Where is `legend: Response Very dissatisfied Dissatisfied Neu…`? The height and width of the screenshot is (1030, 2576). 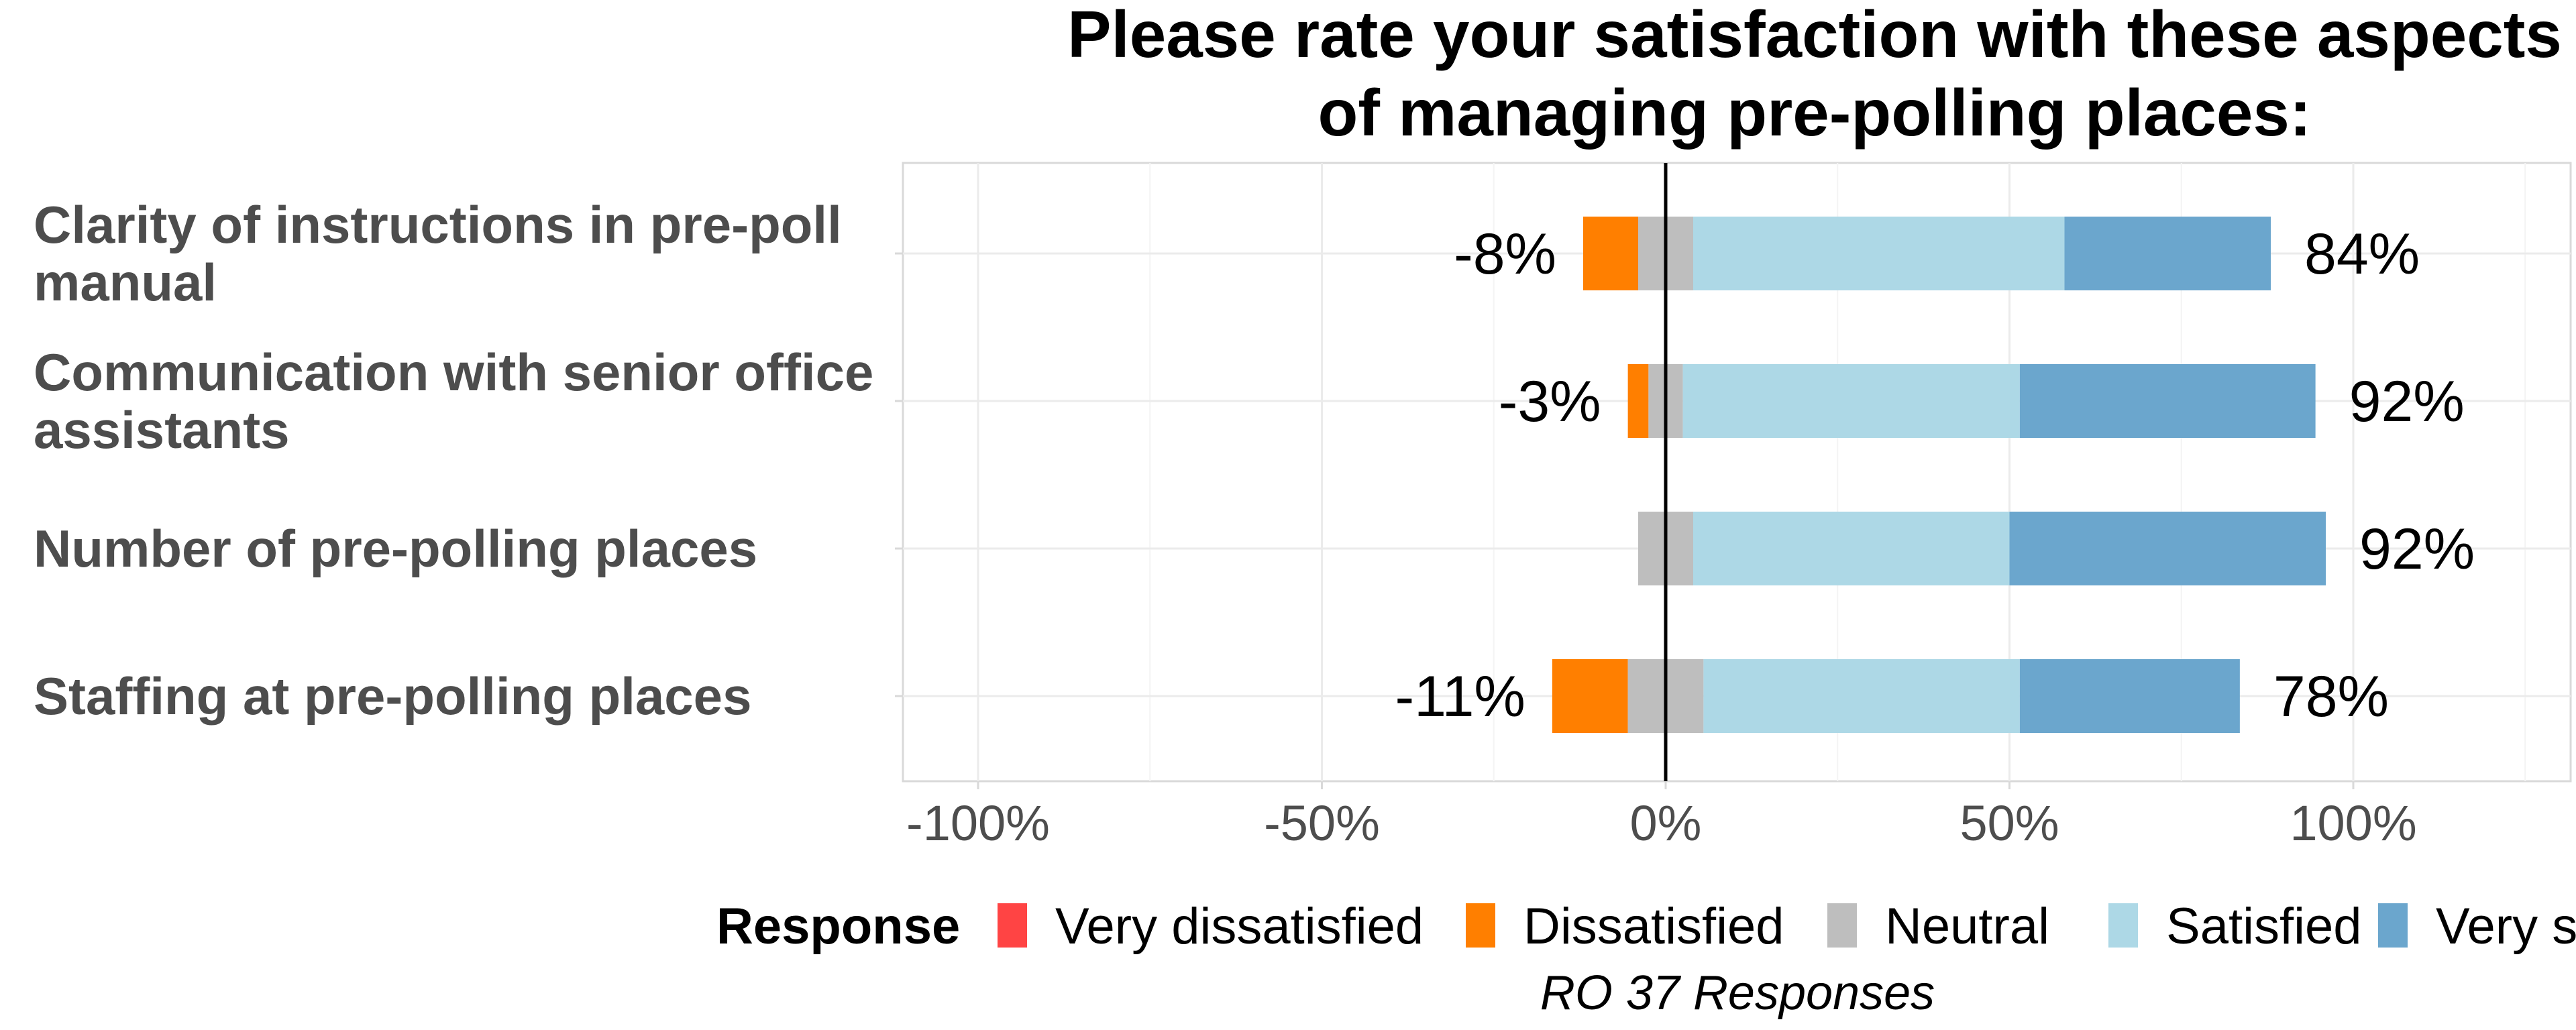
legend: Response Very dissatisfied Dissatisfied Neu… is located at coordinates (1646, 926).